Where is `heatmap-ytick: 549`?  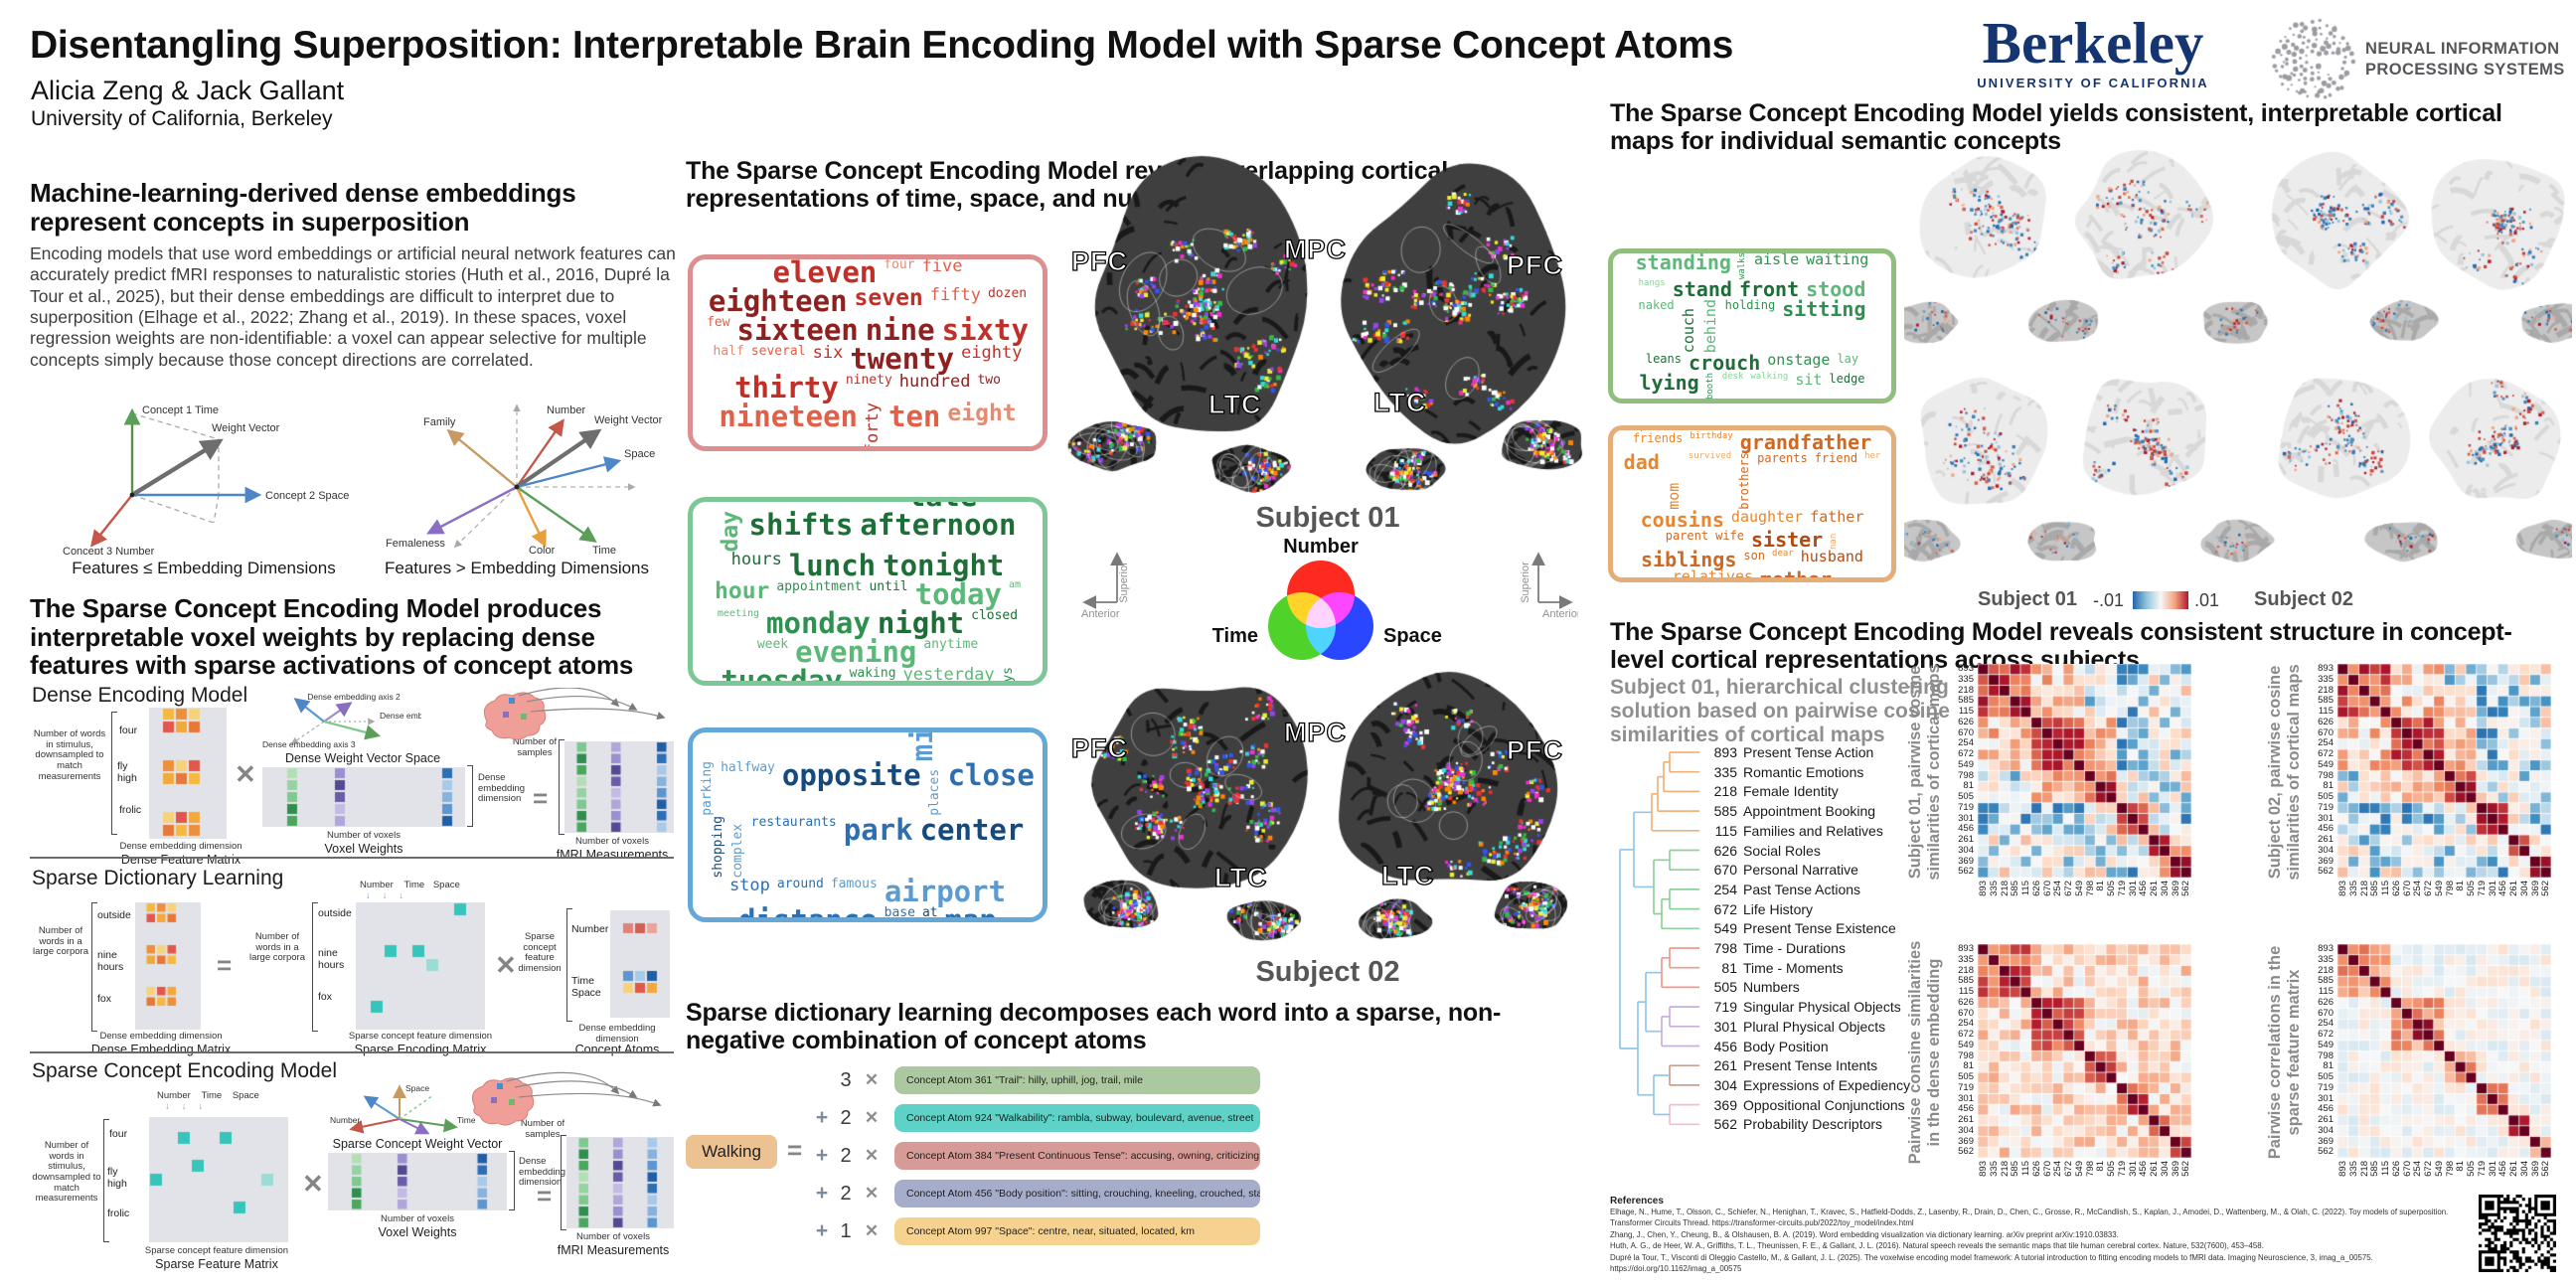
heatmap-ytick: 549 is located at coordinates (1966, 1044).